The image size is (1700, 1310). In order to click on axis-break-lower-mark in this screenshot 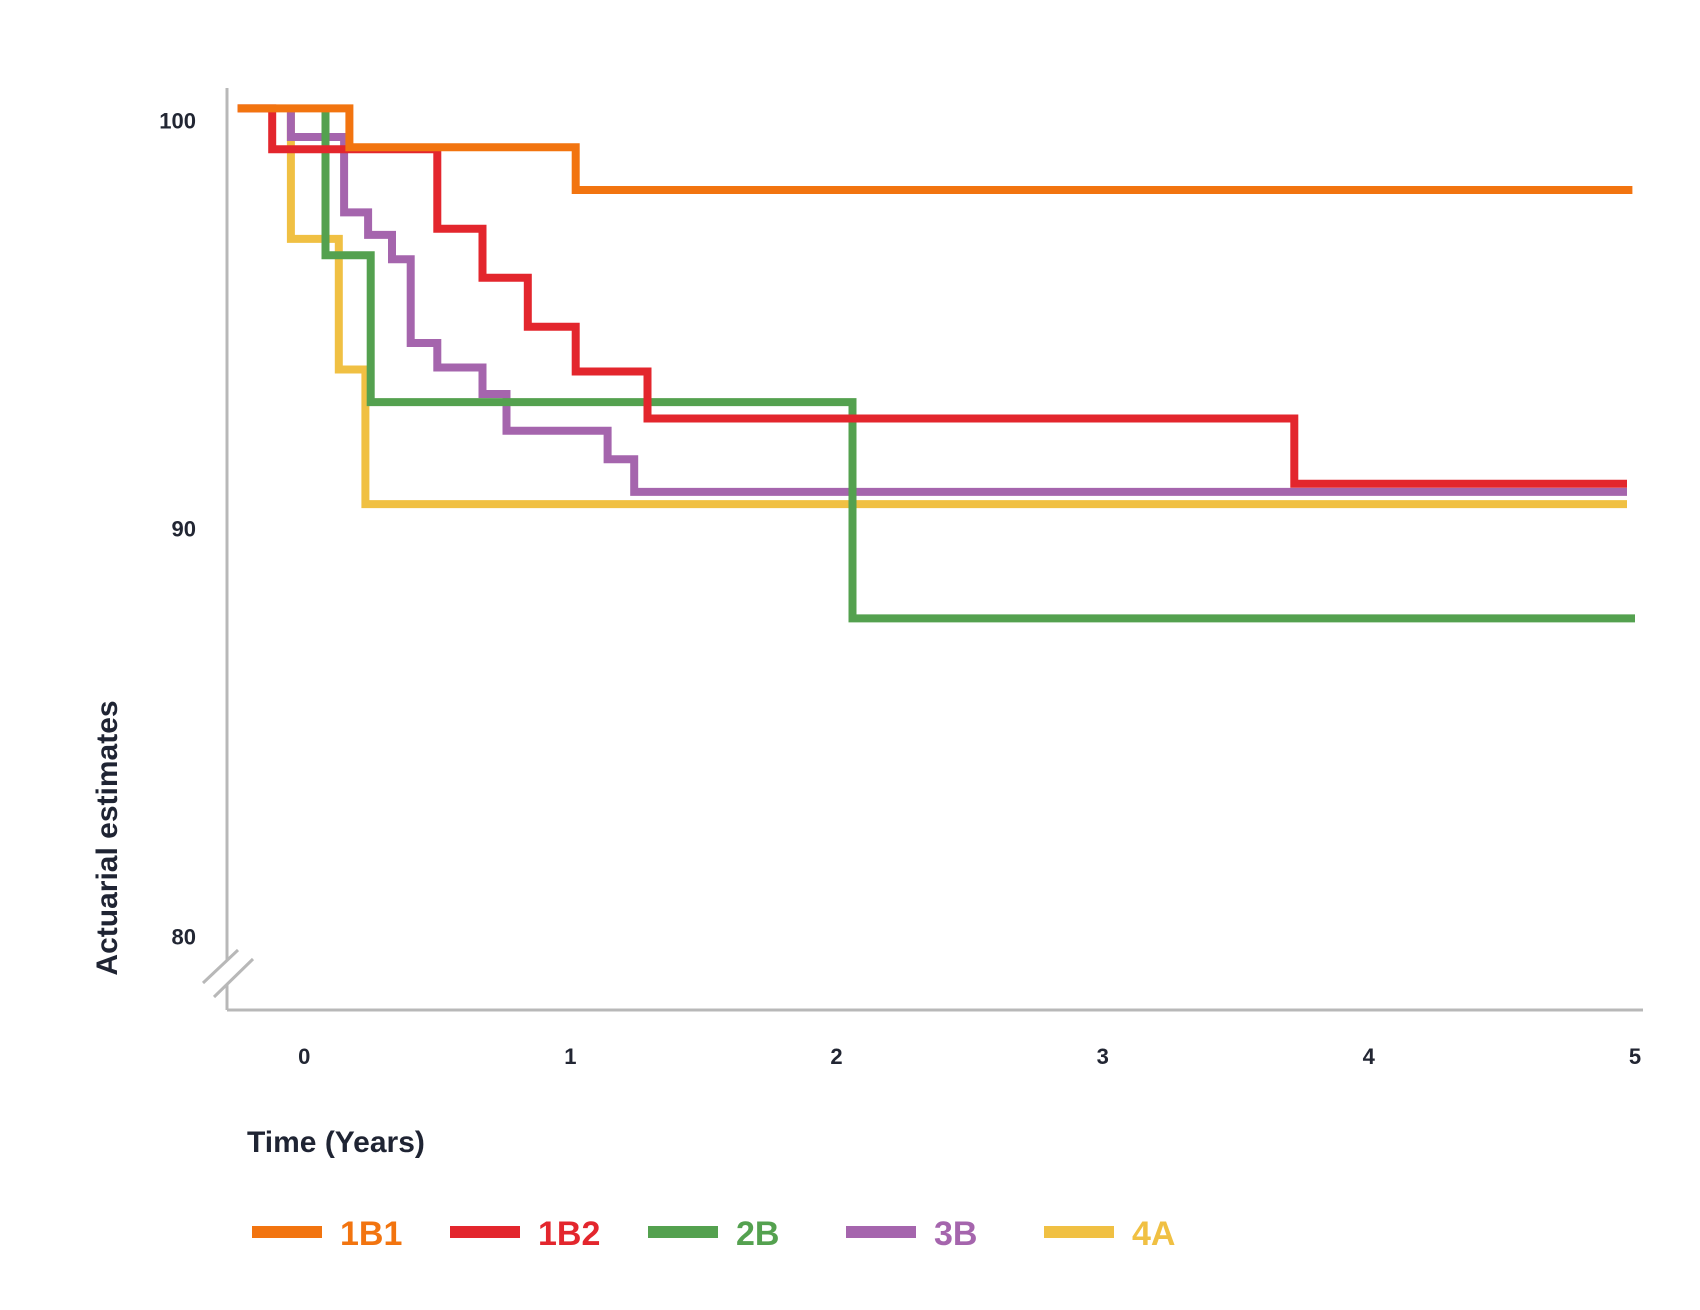, I will do `click(233, 978)`.